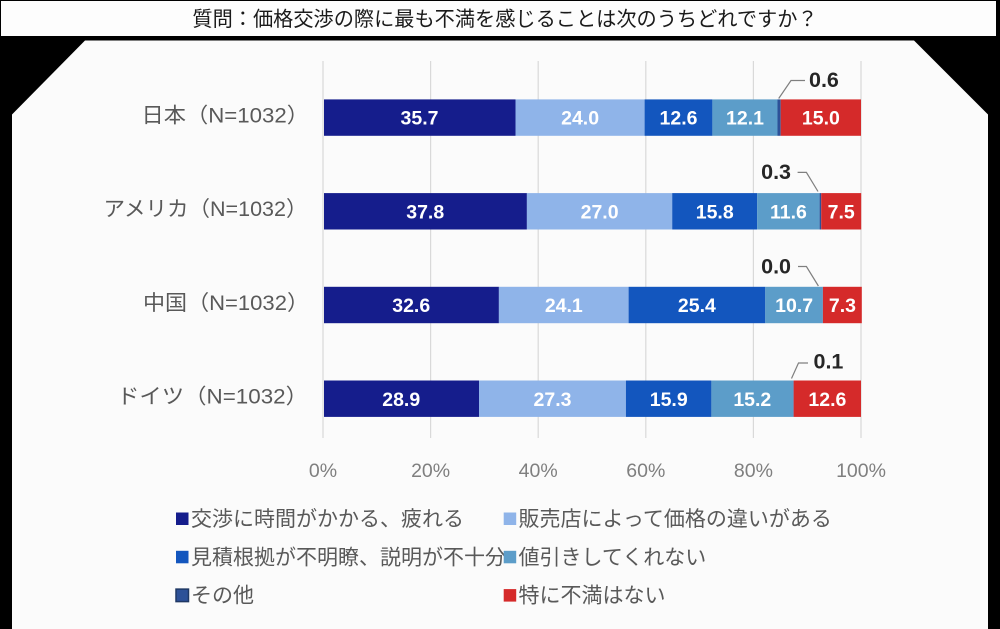  What do you see at coordinates (794, 306) in the screenshot?
I see `svg-text: 10.7` at bounding box center [794, 306].